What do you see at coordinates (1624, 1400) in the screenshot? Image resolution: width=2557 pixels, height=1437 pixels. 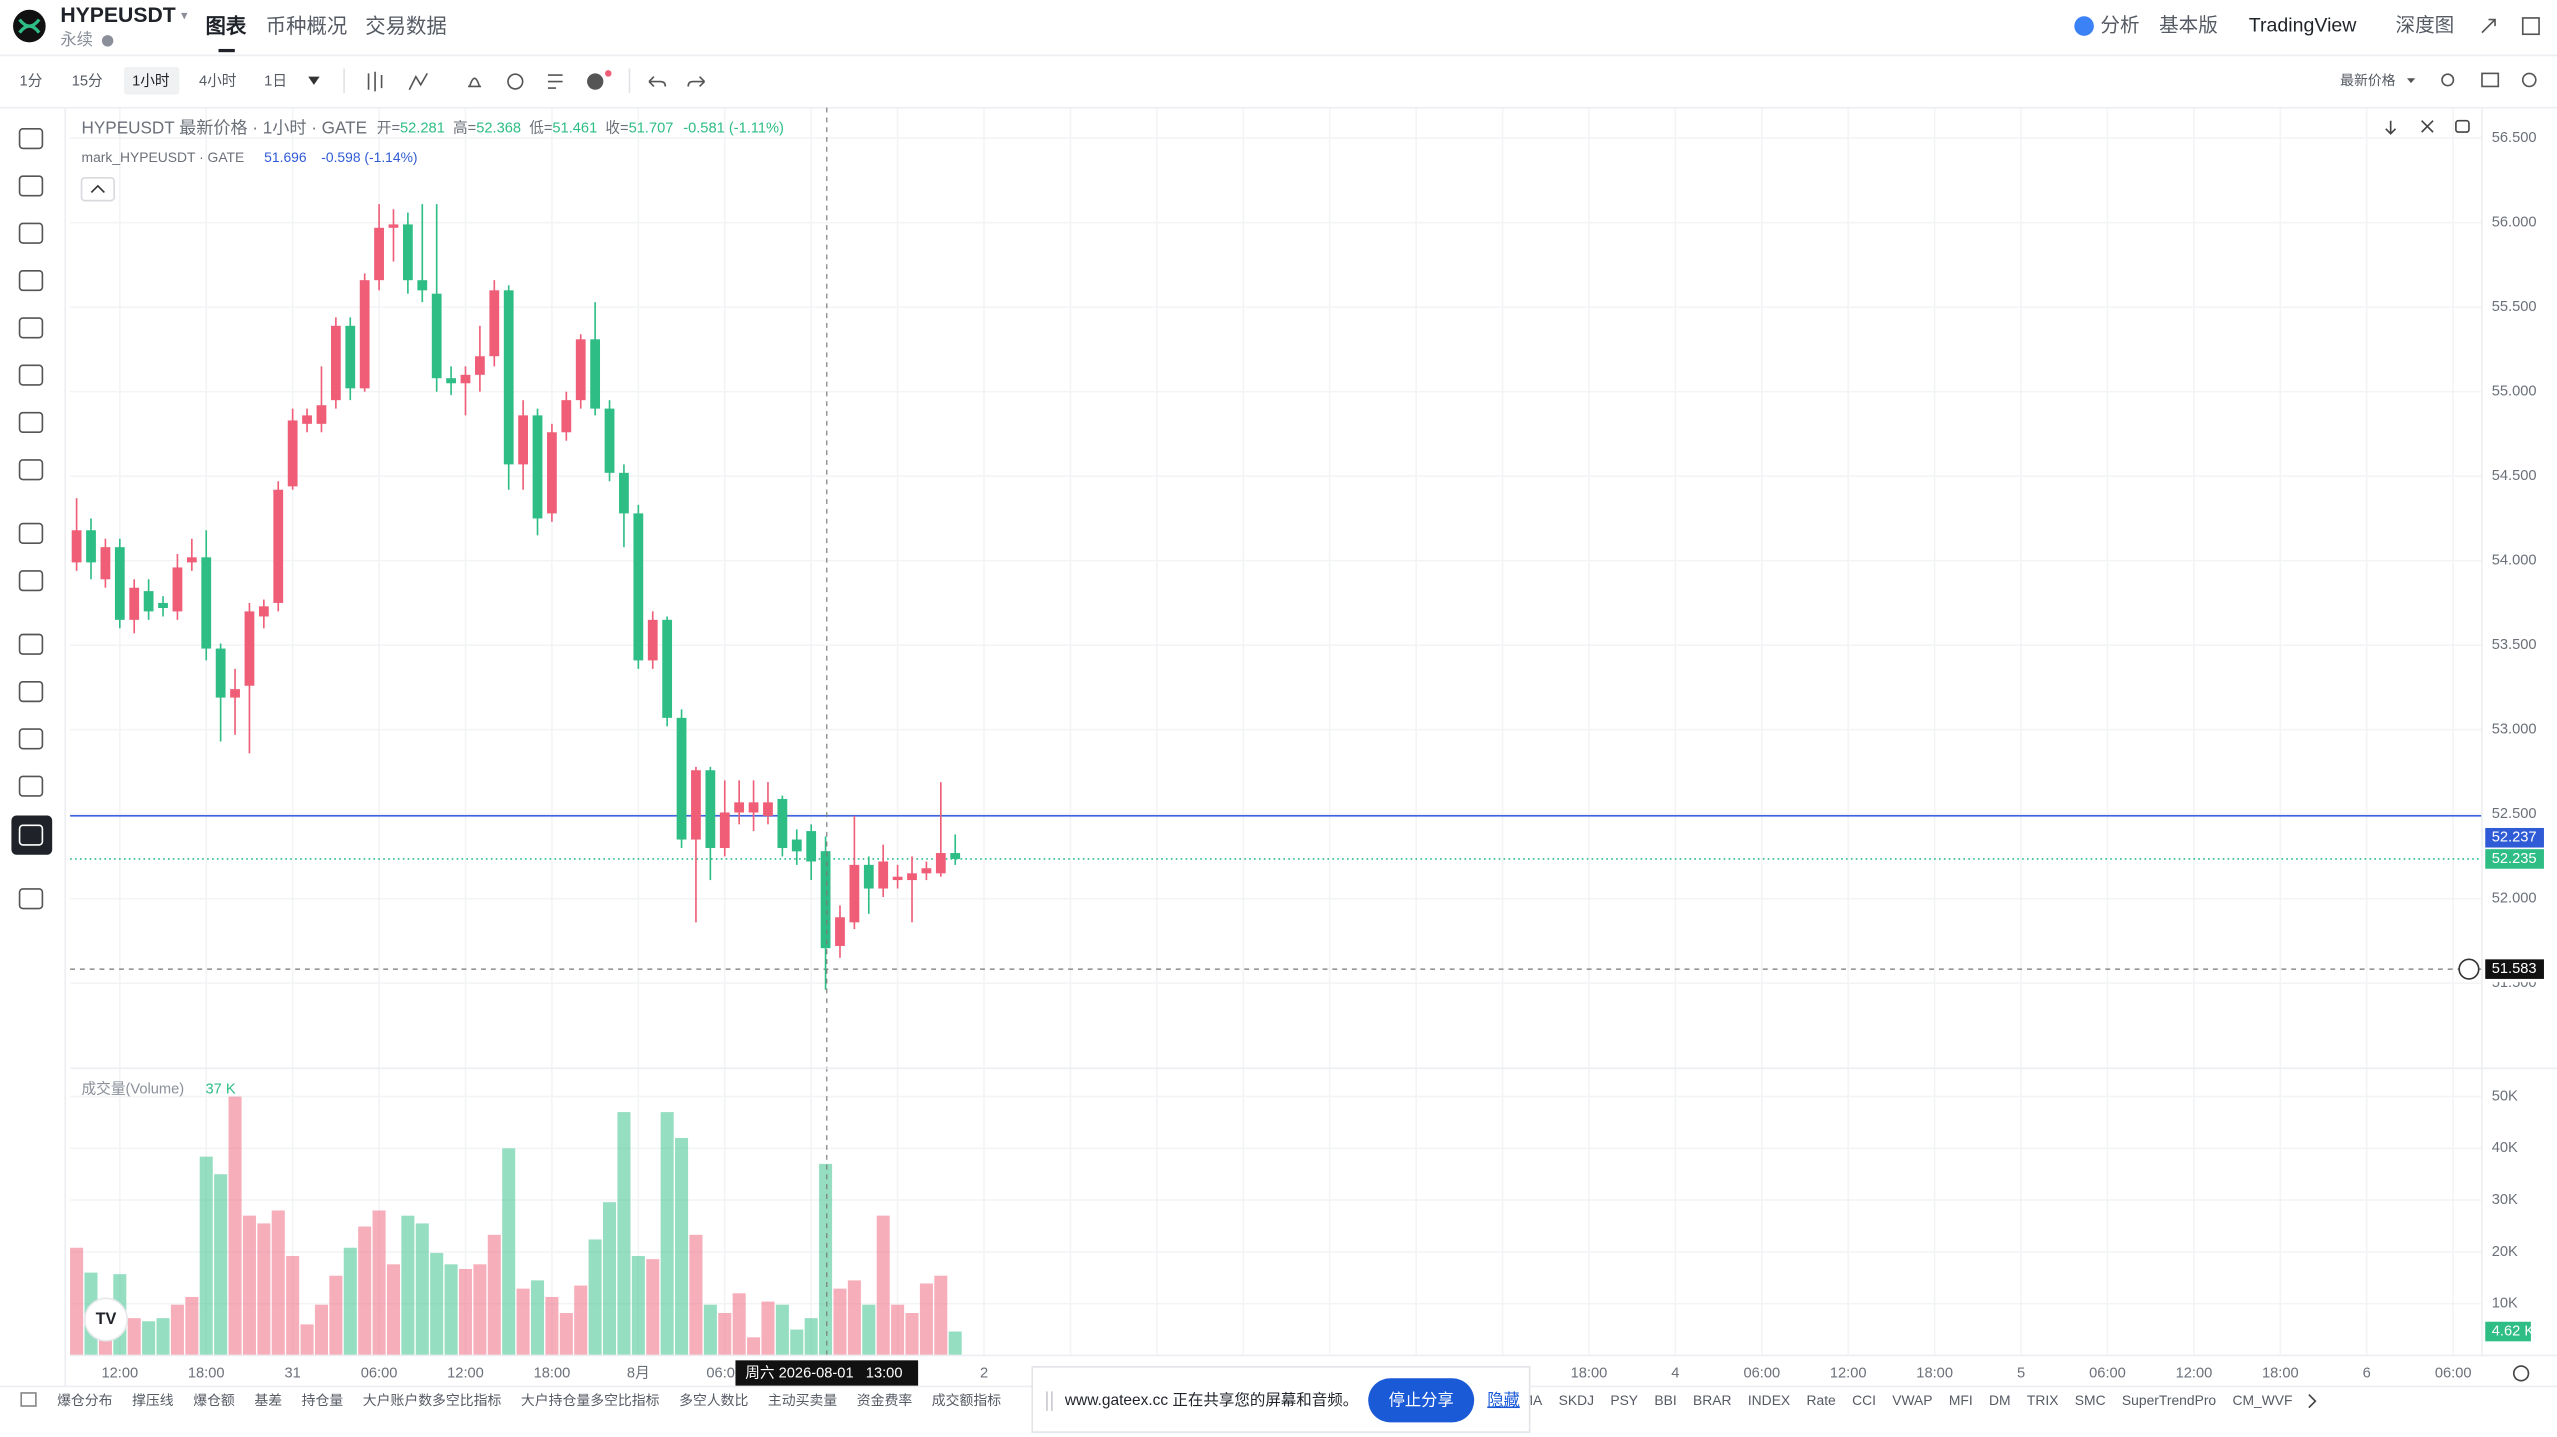 I see `indicator-tab: PSY` at bounding box center [1624, 1400].